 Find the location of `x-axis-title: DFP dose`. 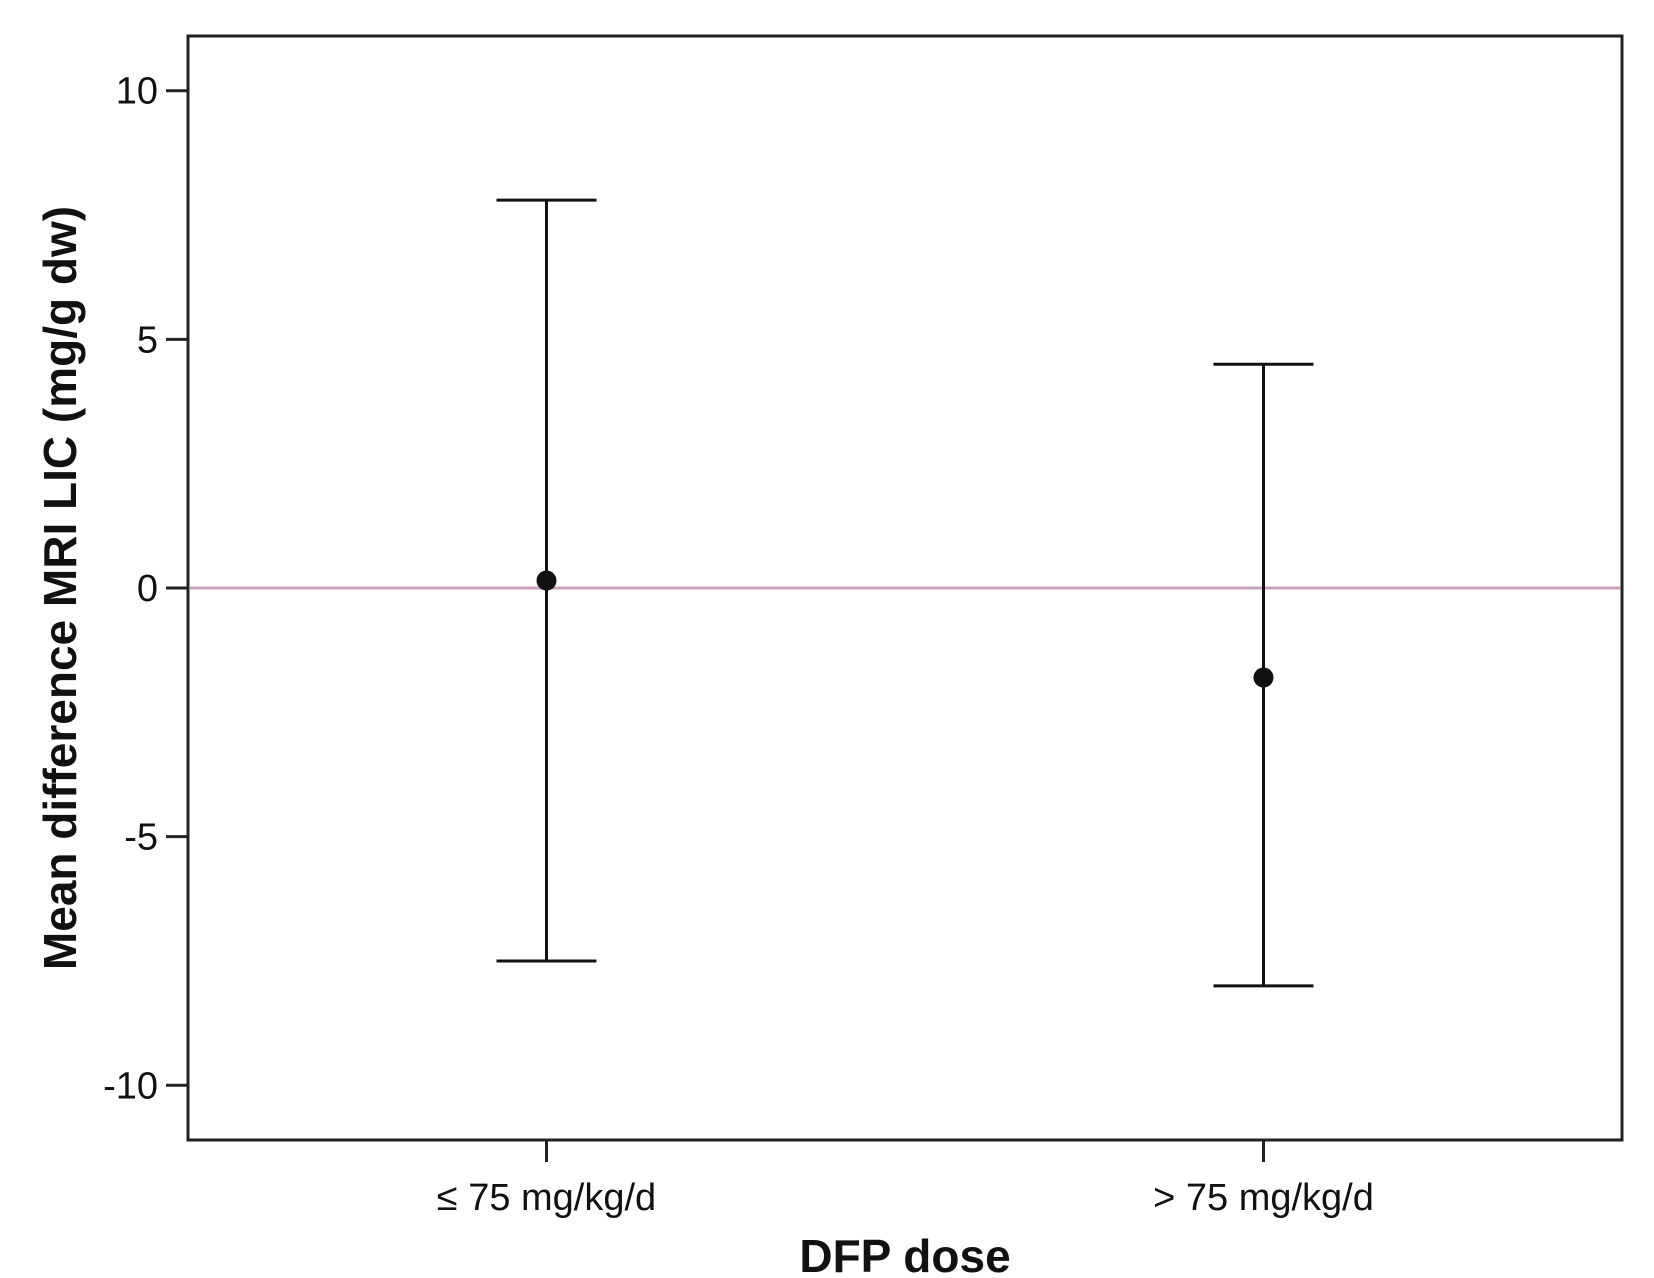

x-axis-title: DFP dose is located at coordinates (904, 1254).